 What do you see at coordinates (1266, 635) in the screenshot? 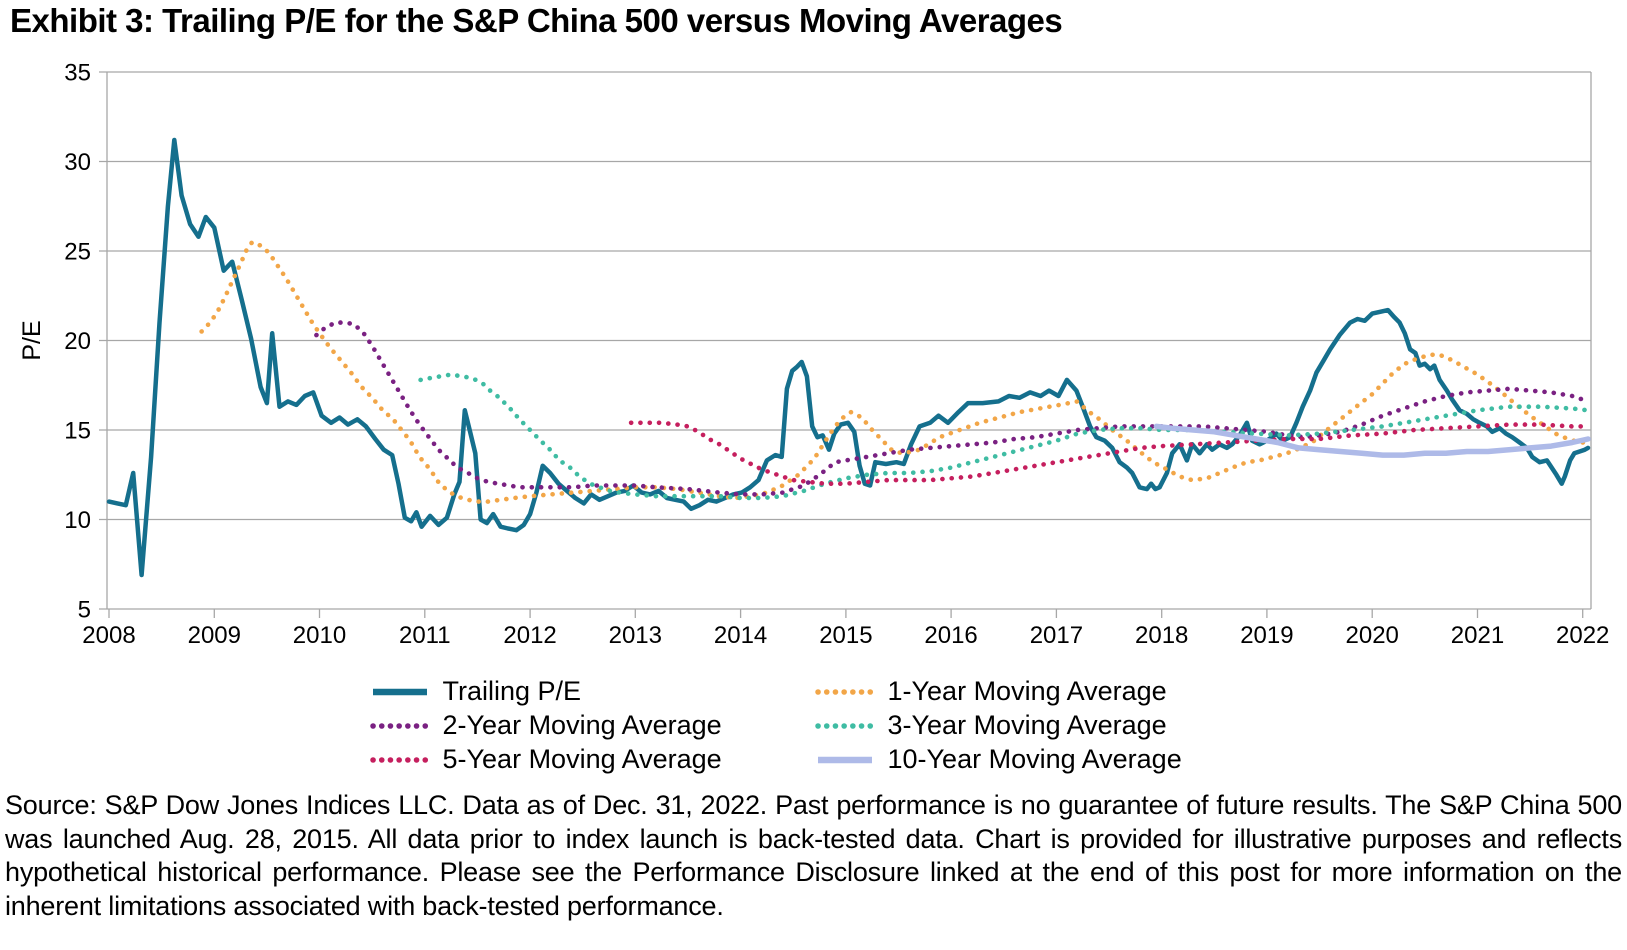
I see `x-tick-label: 2019` at bounding box center [1266, 635].